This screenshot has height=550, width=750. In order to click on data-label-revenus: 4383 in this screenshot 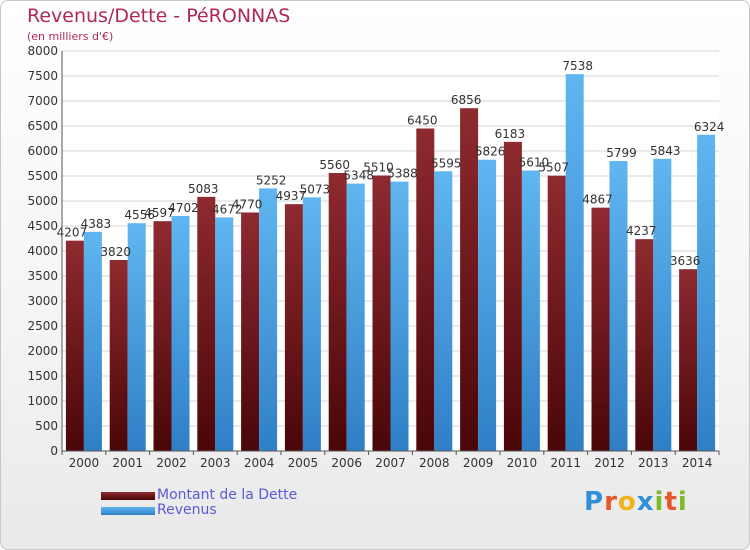, I will do `click(96, 224)`.